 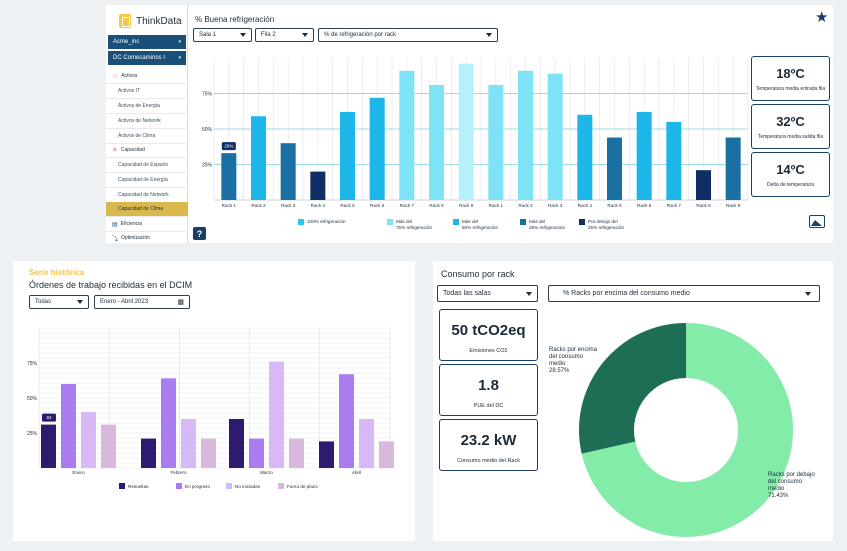 What do you see at coordinates (790, 126) in the screenshot?
I see `kpi-card-salida: 32ºC Temperatura media salida fila` at bounding box center [790, 126].